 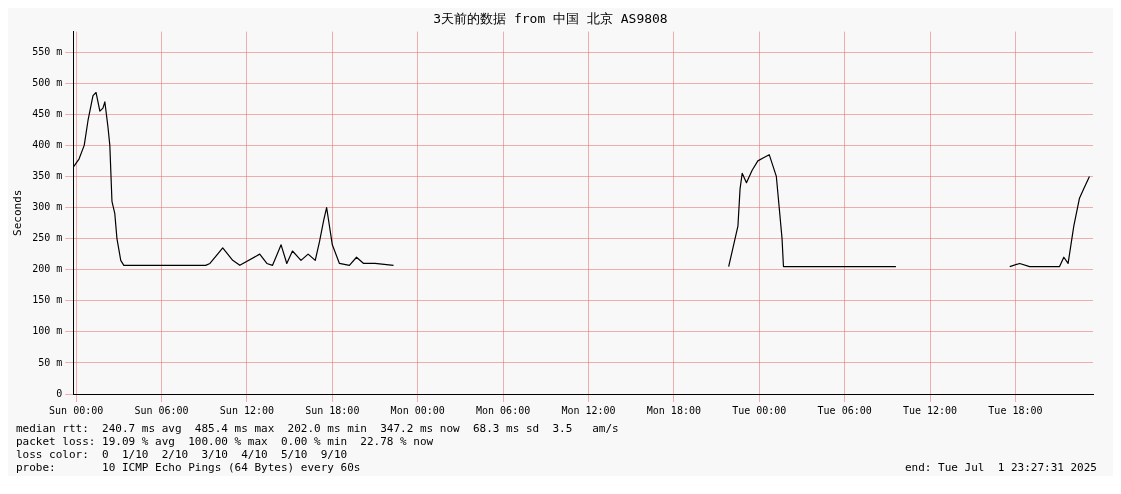 I want to click on y-tick-label: 100 m, so click(x=47, y=331).